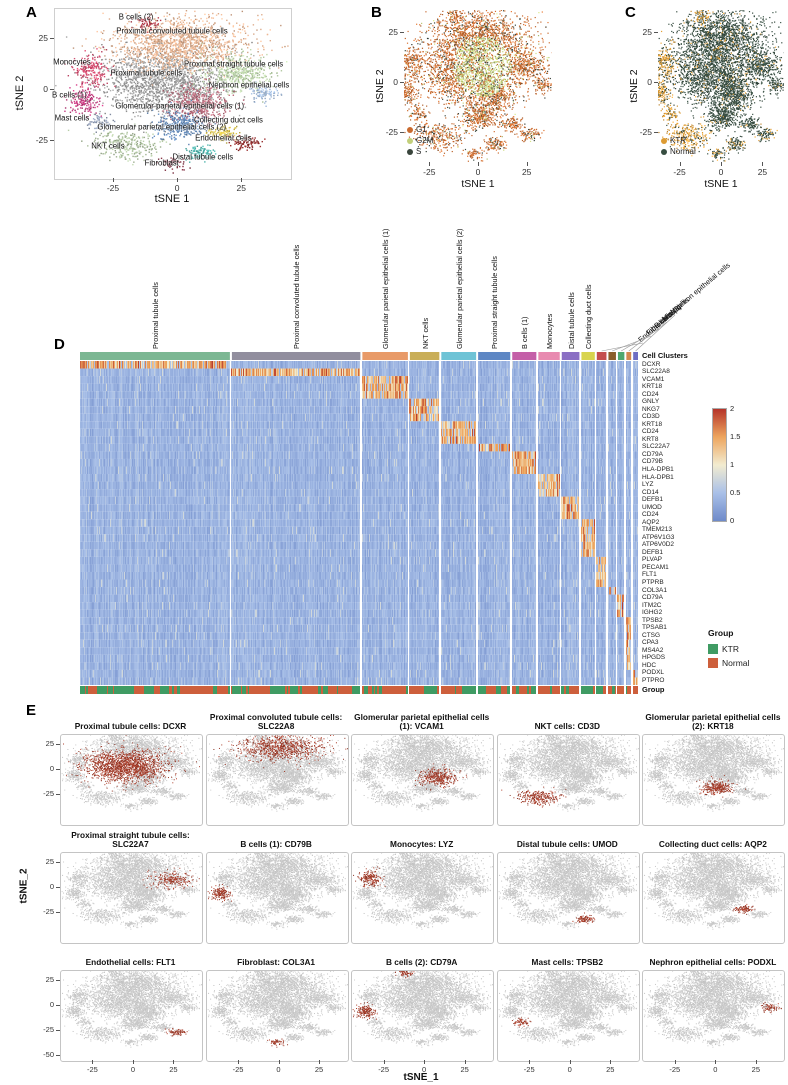 The image size is (788, 1085). I want to click on heatmap-gene-label: DCXR, so click(651, 364).